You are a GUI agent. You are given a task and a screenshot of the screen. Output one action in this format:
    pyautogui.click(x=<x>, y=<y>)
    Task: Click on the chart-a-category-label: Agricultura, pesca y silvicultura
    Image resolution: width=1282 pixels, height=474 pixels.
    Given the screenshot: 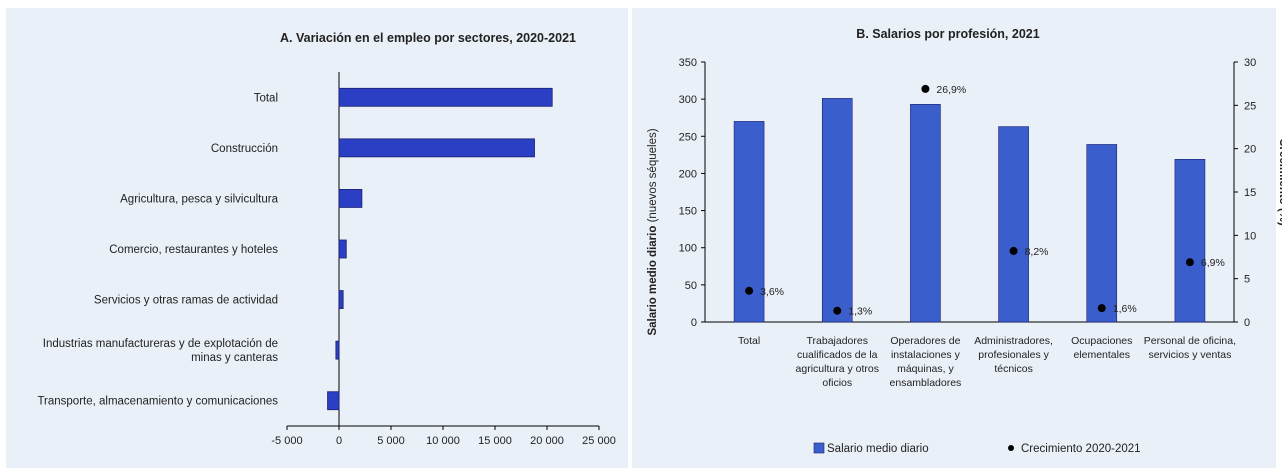 What is the action you would take?
    pyautogui.click(x=199, y=199)
    